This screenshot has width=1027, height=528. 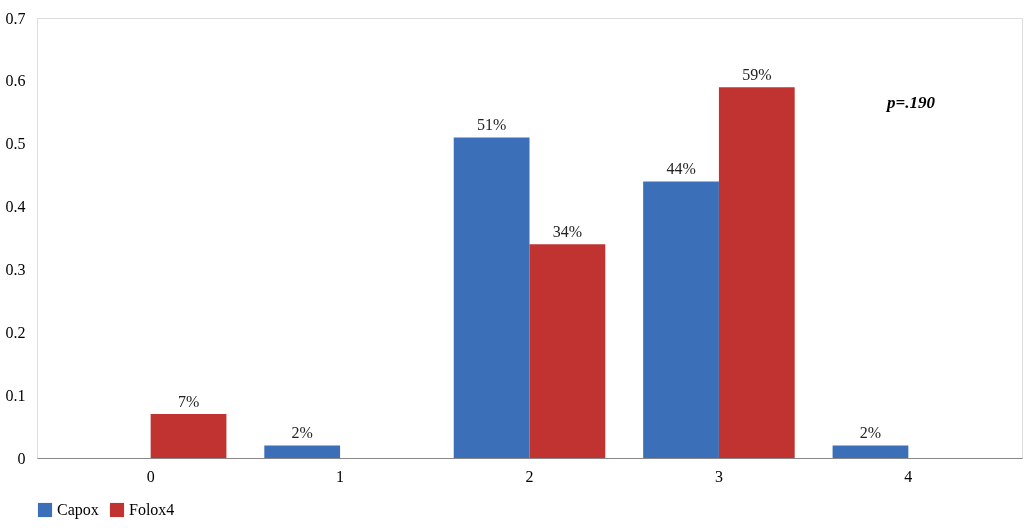 I want to click on x-tick-label: 1, so click(x=340, y=476).